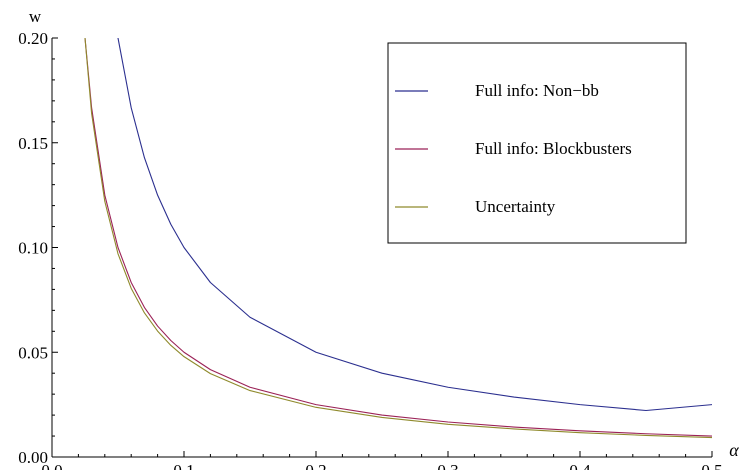 The height and width of the screenshot is (475, 744). What do you see at coordinates (315, 465) in the screenshot?
I see `x-tick-label: 0.2` at bounding box center [315, 465].